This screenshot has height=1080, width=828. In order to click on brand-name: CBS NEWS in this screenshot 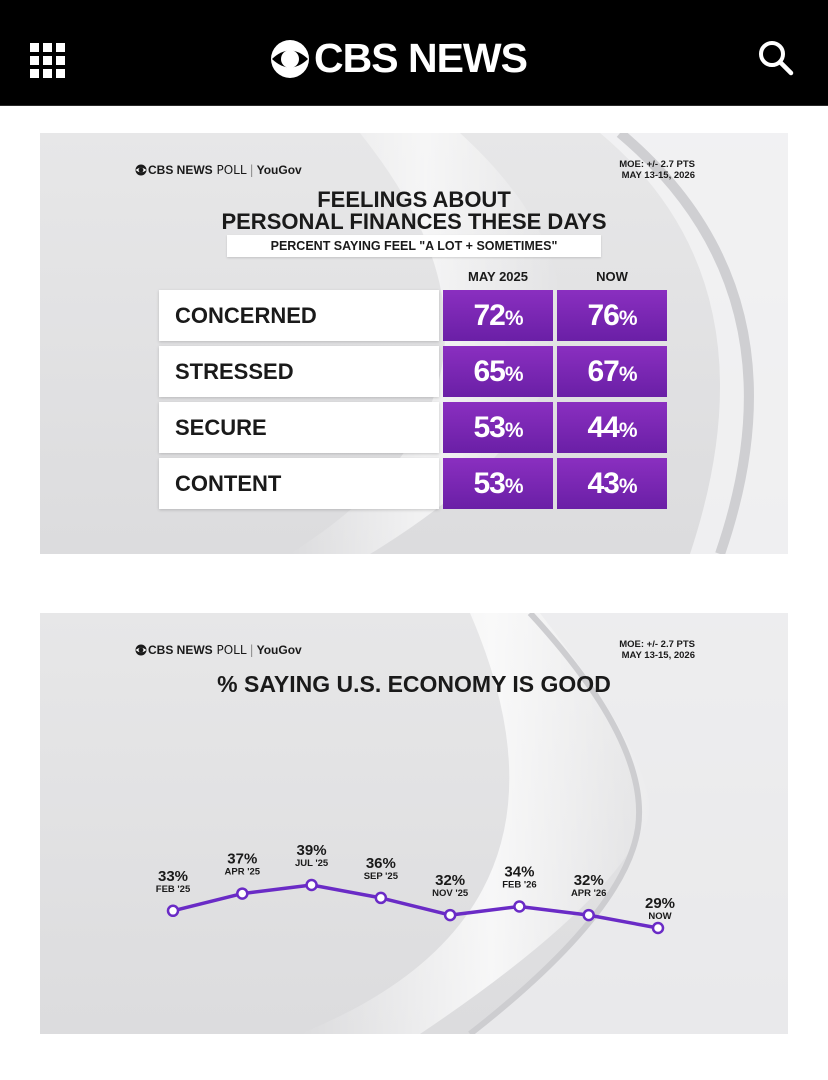, I will do `click(421, 58)`.